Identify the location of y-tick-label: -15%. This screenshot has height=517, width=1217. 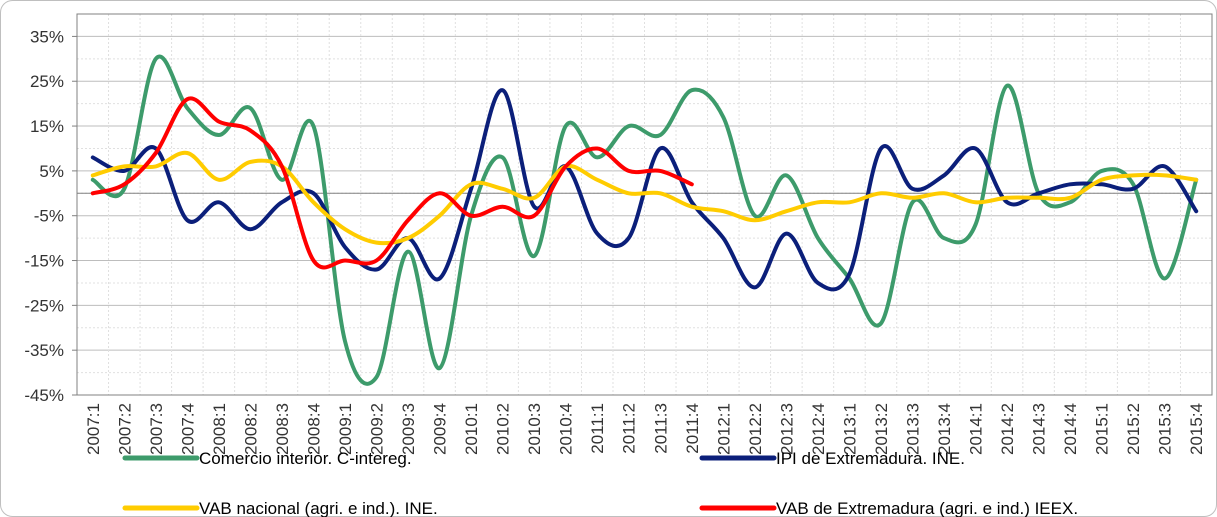
(44, 261).